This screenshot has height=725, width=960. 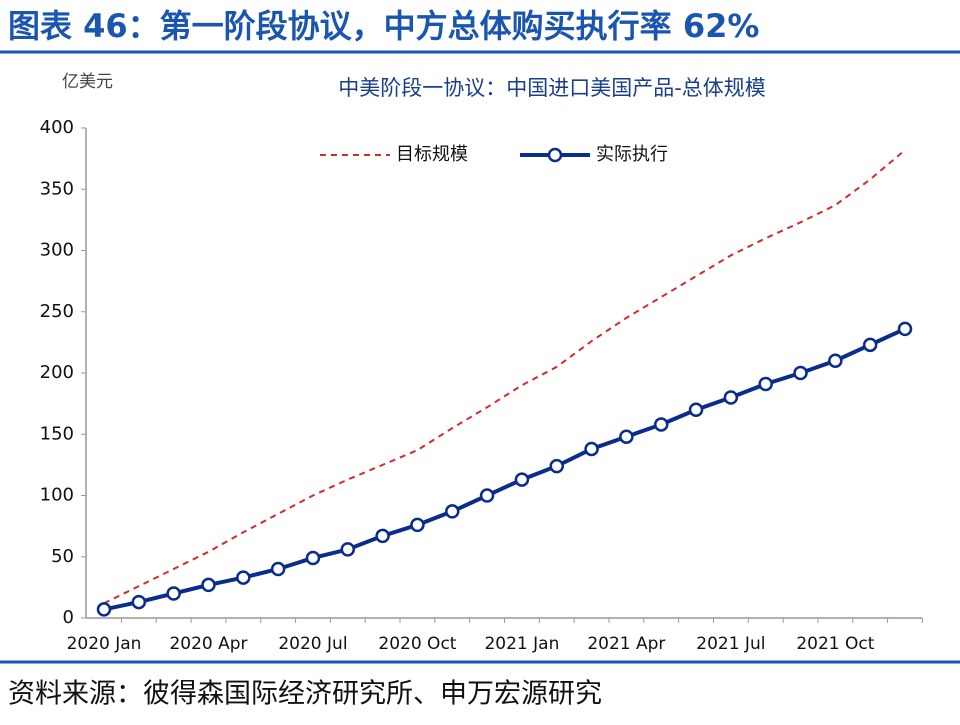 What do you see at coordinates (417, 644) in the screenshot?
I see `x-tick-label: 2020 Oct` at bounding box center [417, 644].